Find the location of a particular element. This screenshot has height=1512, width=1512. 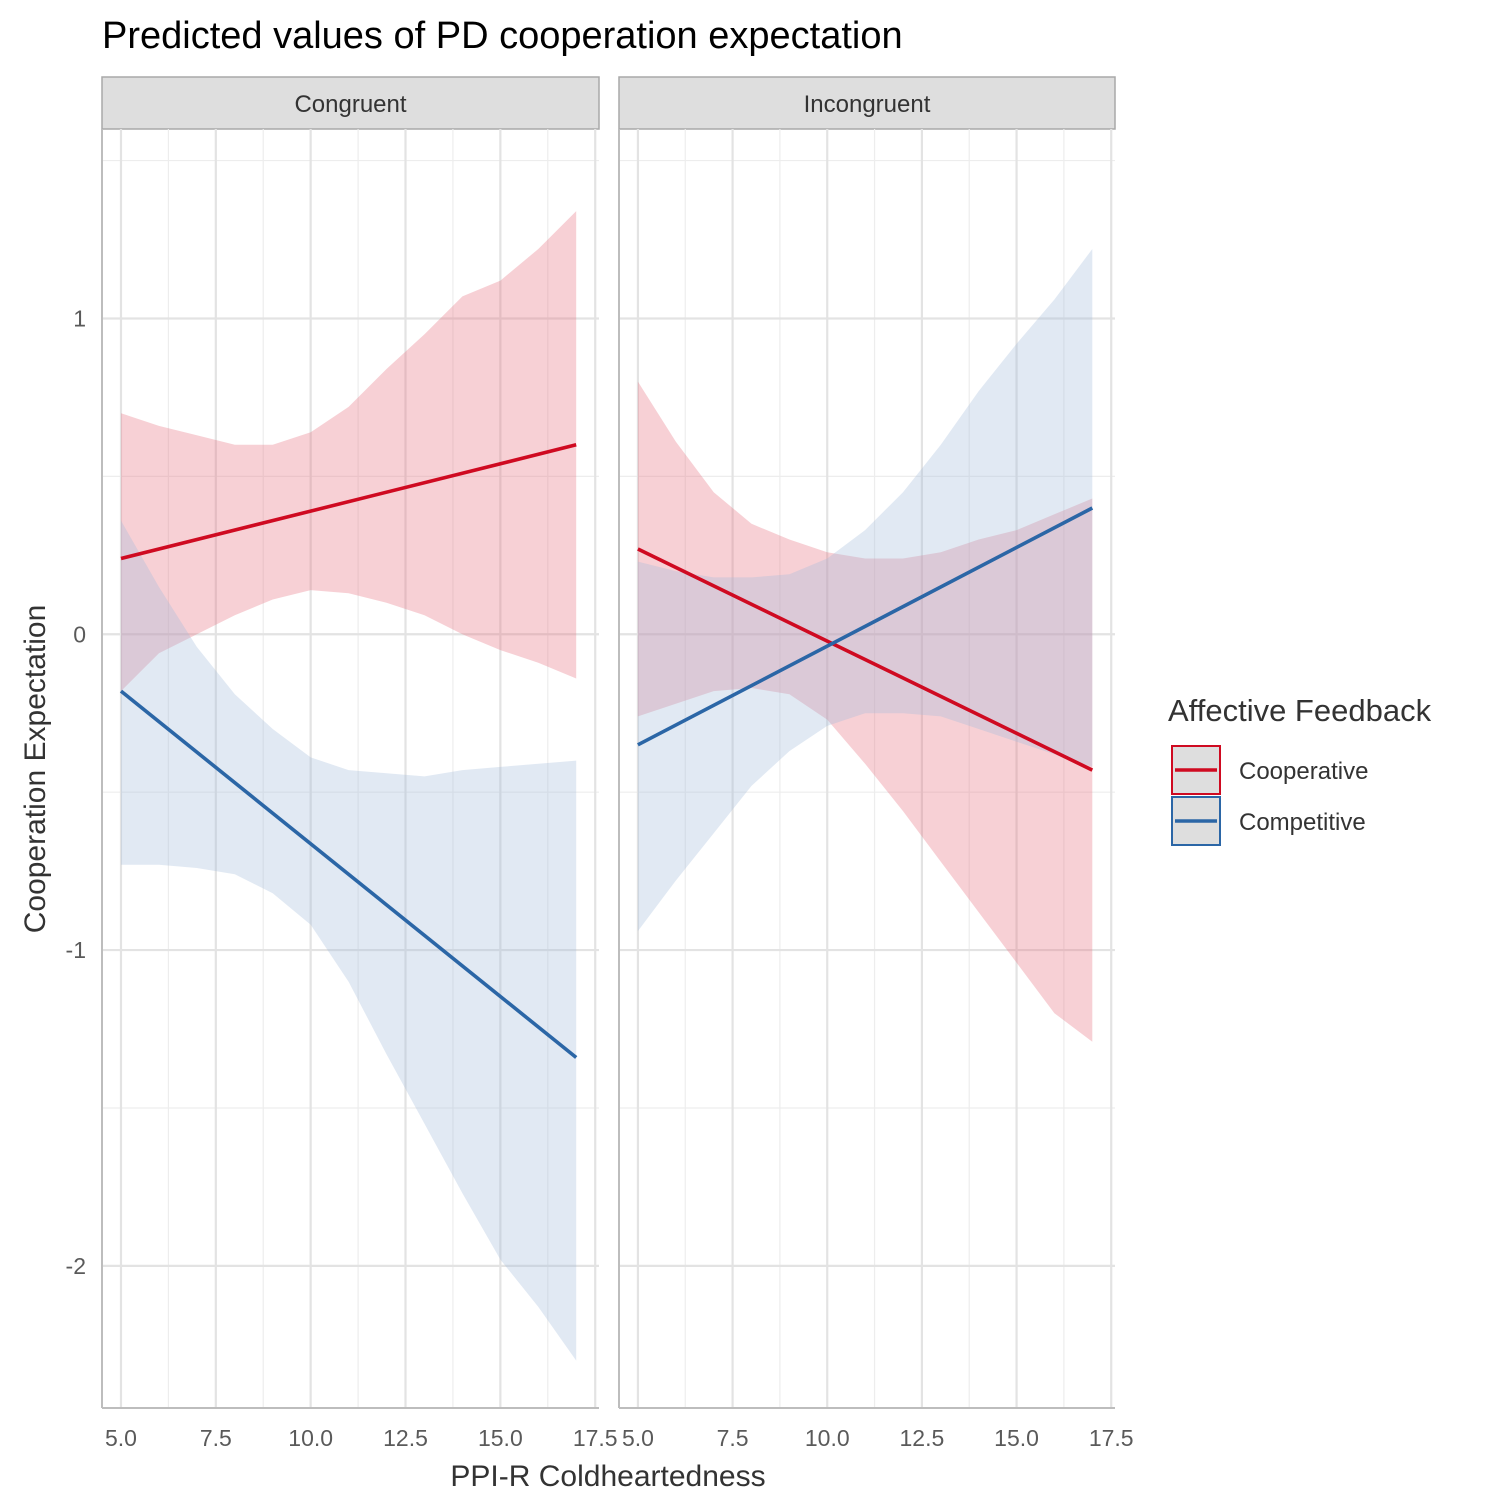

strip-label-incongruent: Incongruent is located at coordinates (867, 104).